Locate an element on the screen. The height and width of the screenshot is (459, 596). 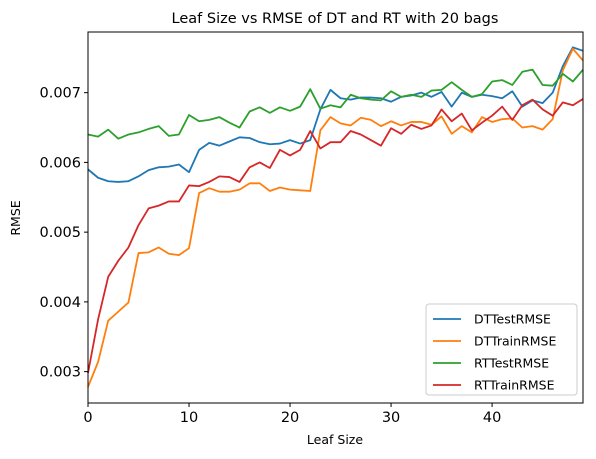
y-tick-label: 0.006 is located at coordinates (60, 163).